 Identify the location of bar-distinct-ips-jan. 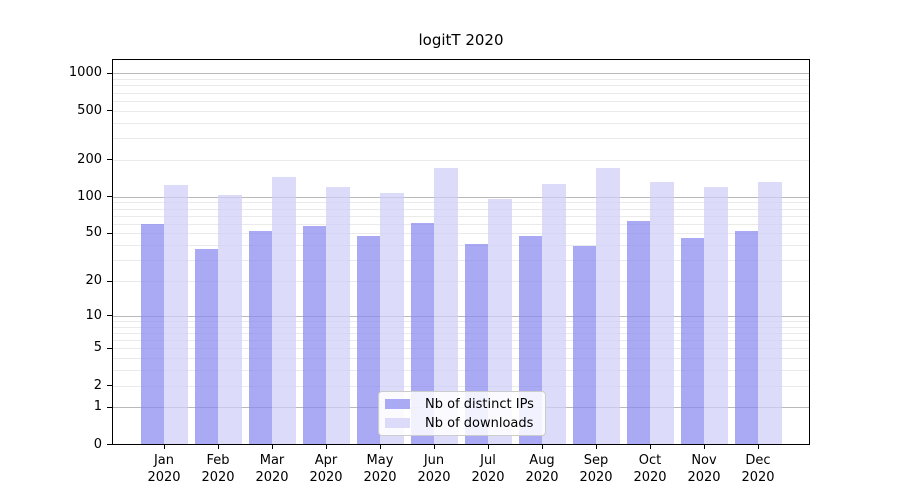
(152, 334).